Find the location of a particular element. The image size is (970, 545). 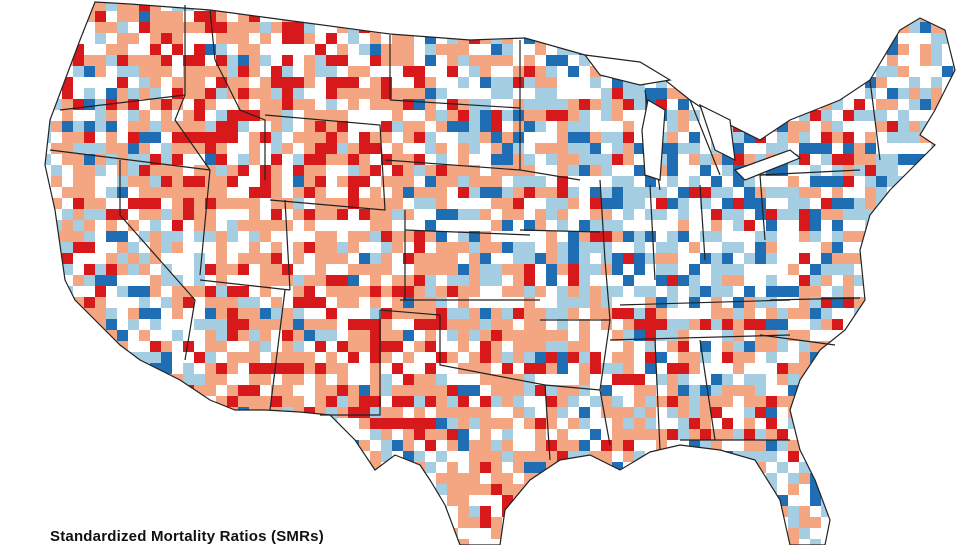

border-ne-ks is located at coordinates (467, 232).